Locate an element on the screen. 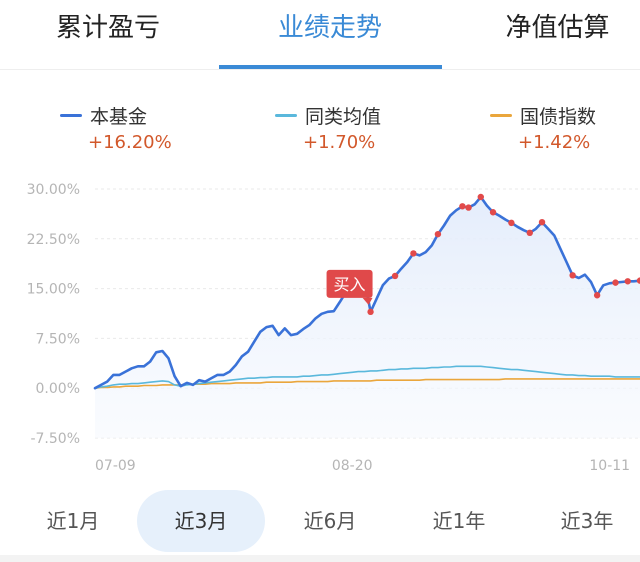 This screenshot has width=640, height=562. y-tick-label: 0.00% is located at coordinates (58, 389).